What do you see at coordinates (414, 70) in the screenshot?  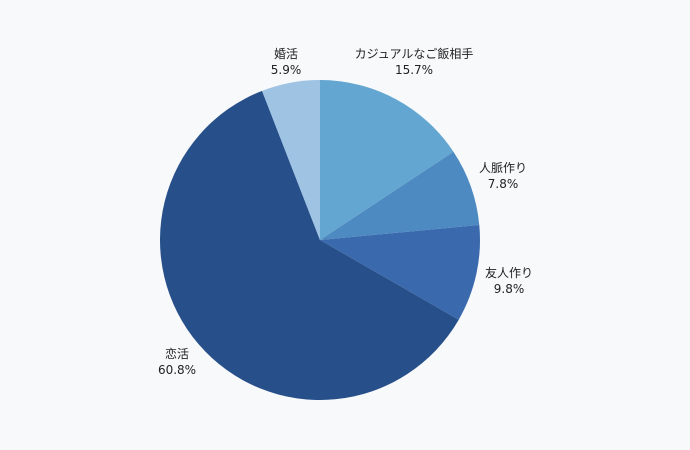 I see `slice-value-label-0: 15.7%` at bounding box center [414, 70].